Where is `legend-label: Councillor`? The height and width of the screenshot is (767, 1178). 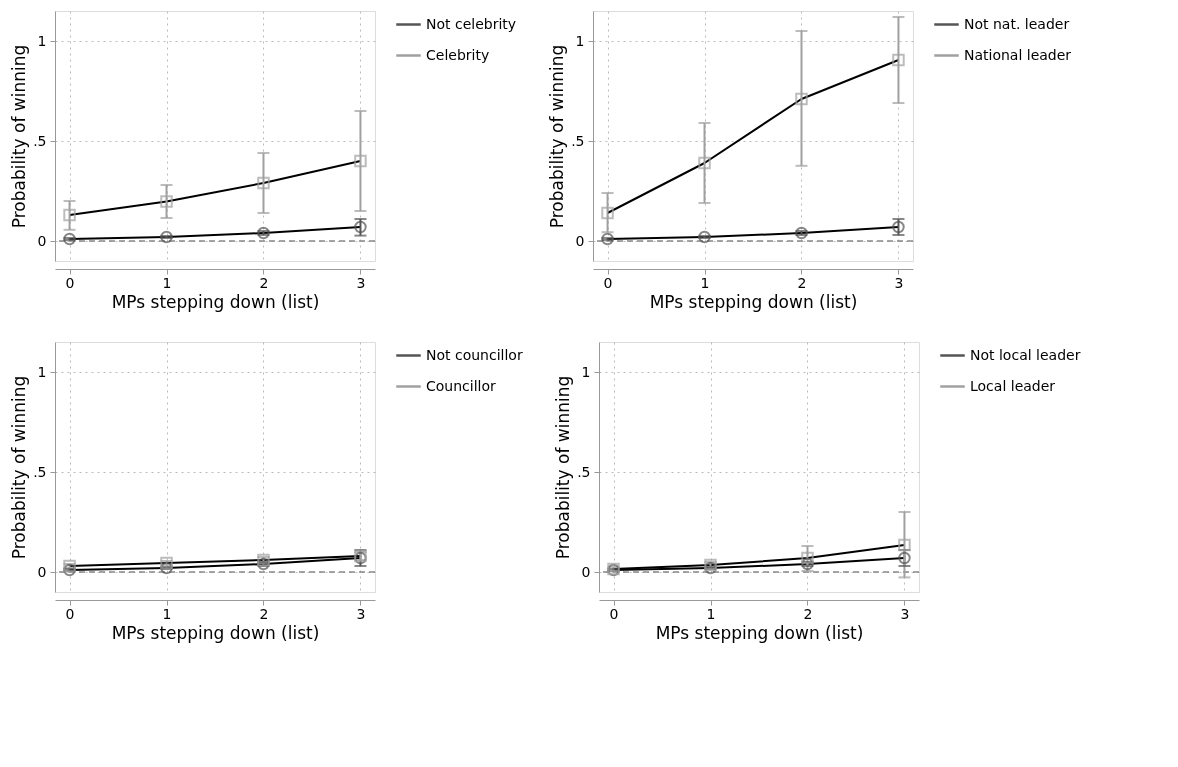
legend-label: Councillor is located at coordinates (461, 385).